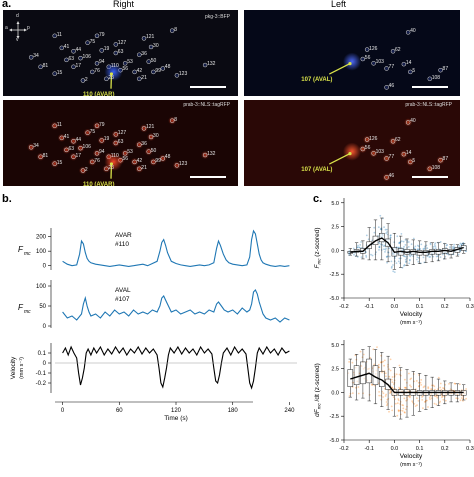 Image resolution: width=474 pixels, height=477 pixels. Describe the element at coordinates (99, 93) in the screenshot. I see `neuron-label: 110 (AVAR)` at that location.